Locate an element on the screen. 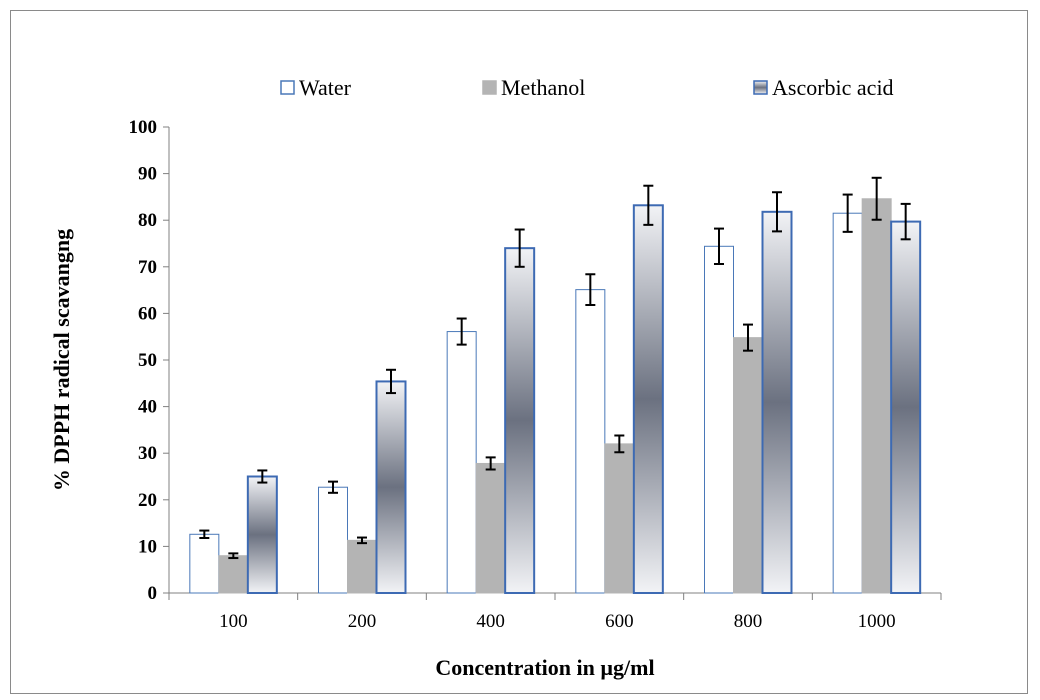  y-tick-label: 90 is located at coordinates (147, 174).